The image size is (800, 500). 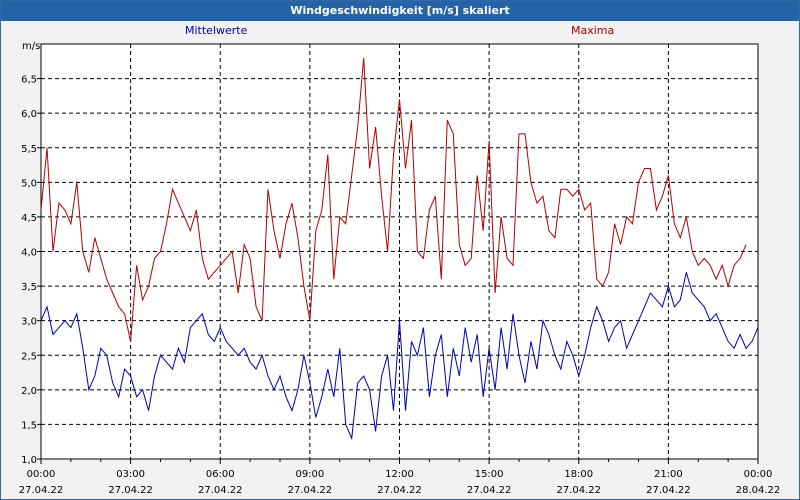 I want to click on x-tick-time-label: 12:00, so click(x=399, y=474).